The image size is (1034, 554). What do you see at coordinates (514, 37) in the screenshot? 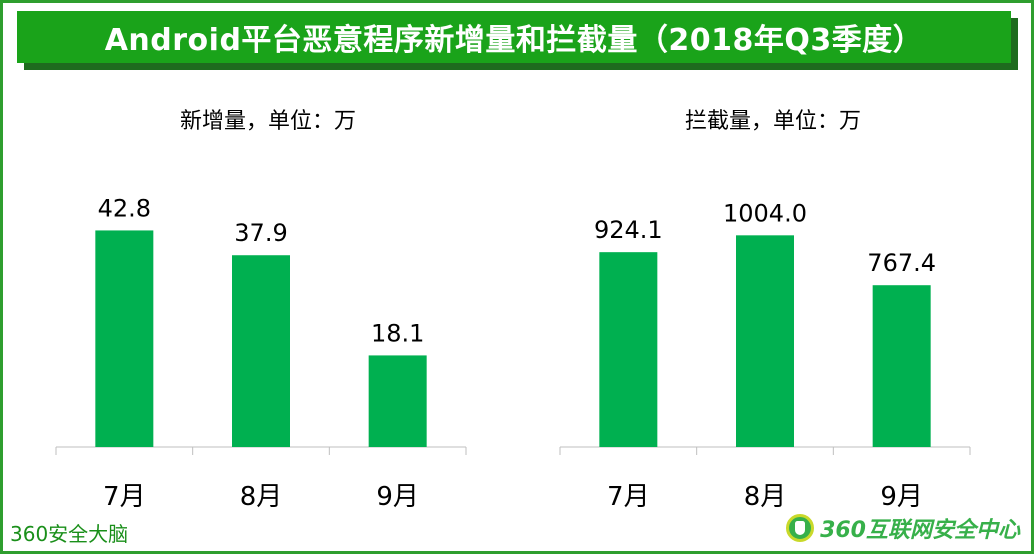
I see `page-title: Android平台恶意程序新增量和拦截量（2018年Q3季度）` at bounding box center [514, 37].